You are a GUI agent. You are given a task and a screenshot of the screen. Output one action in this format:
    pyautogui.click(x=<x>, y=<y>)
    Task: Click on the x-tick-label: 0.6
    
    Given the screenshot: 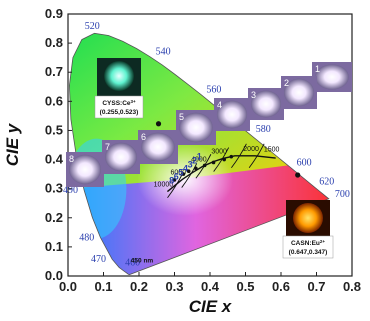 What is the action you would take?
    pyautogui.click(x=281, y=286)
    